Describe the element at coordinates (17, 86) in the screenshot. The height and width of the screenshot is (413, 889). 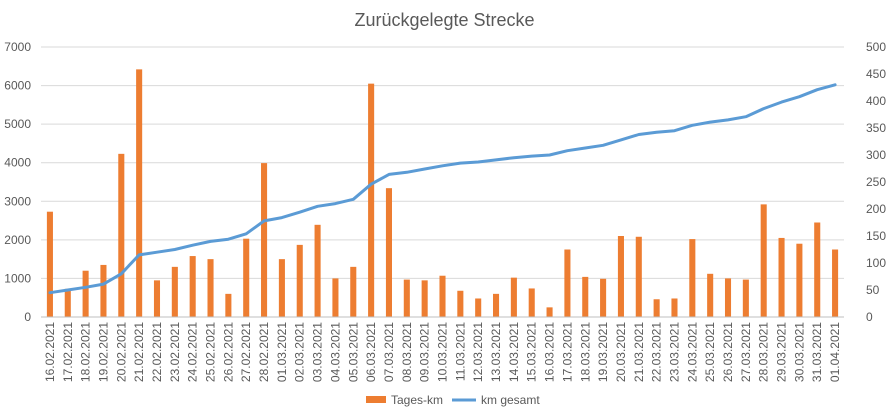
I see `y-tick-label: 6000` at that location.